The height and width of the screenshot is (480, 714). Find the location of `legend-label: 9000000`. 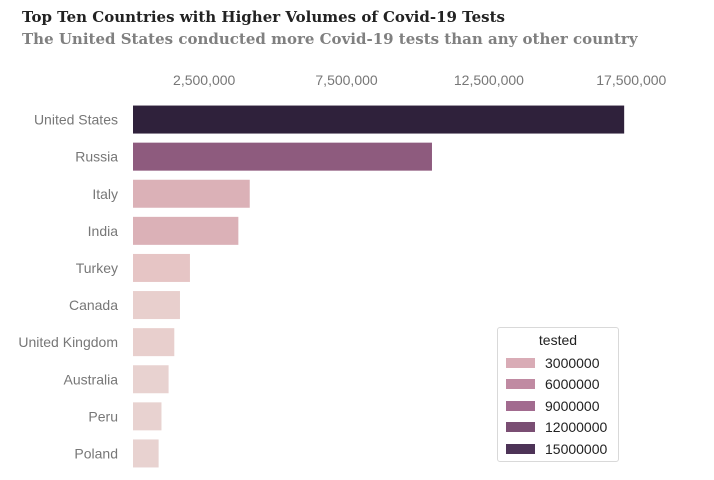

legend-label: 9000000 is located at coordinates (572, 405).